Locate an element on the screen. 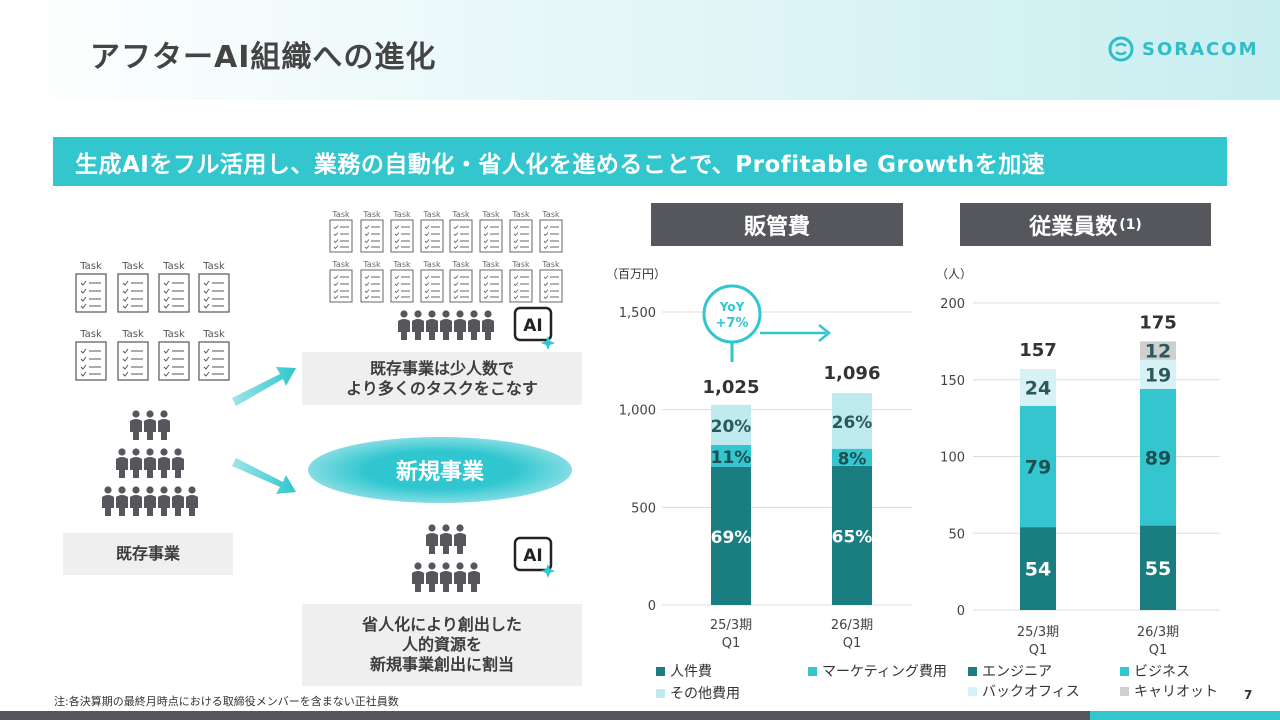 This screenshot has height=720, width=1280. existing-business-note: 既存事業は少人数で より多くのタスクをこなす is located at coordinates (442, 378).